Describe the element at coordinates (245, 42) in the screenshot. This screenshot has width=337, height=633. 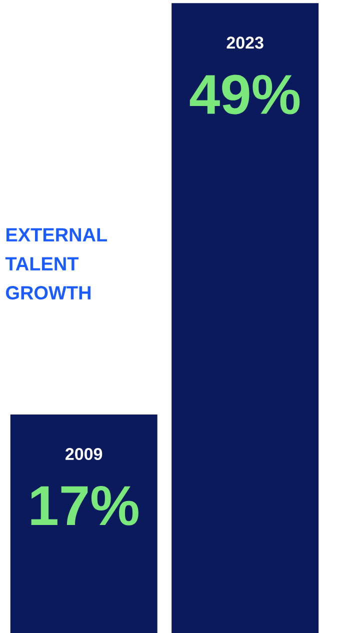
I see `x-tick-label: 2023` at that location.